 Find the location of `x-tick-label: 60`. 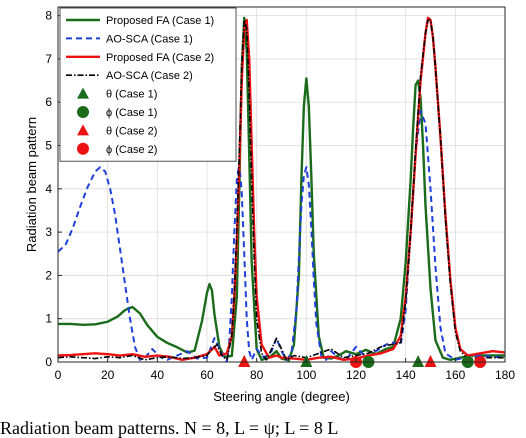

x-tick-label: 60 is located at coordinates (207, 375).